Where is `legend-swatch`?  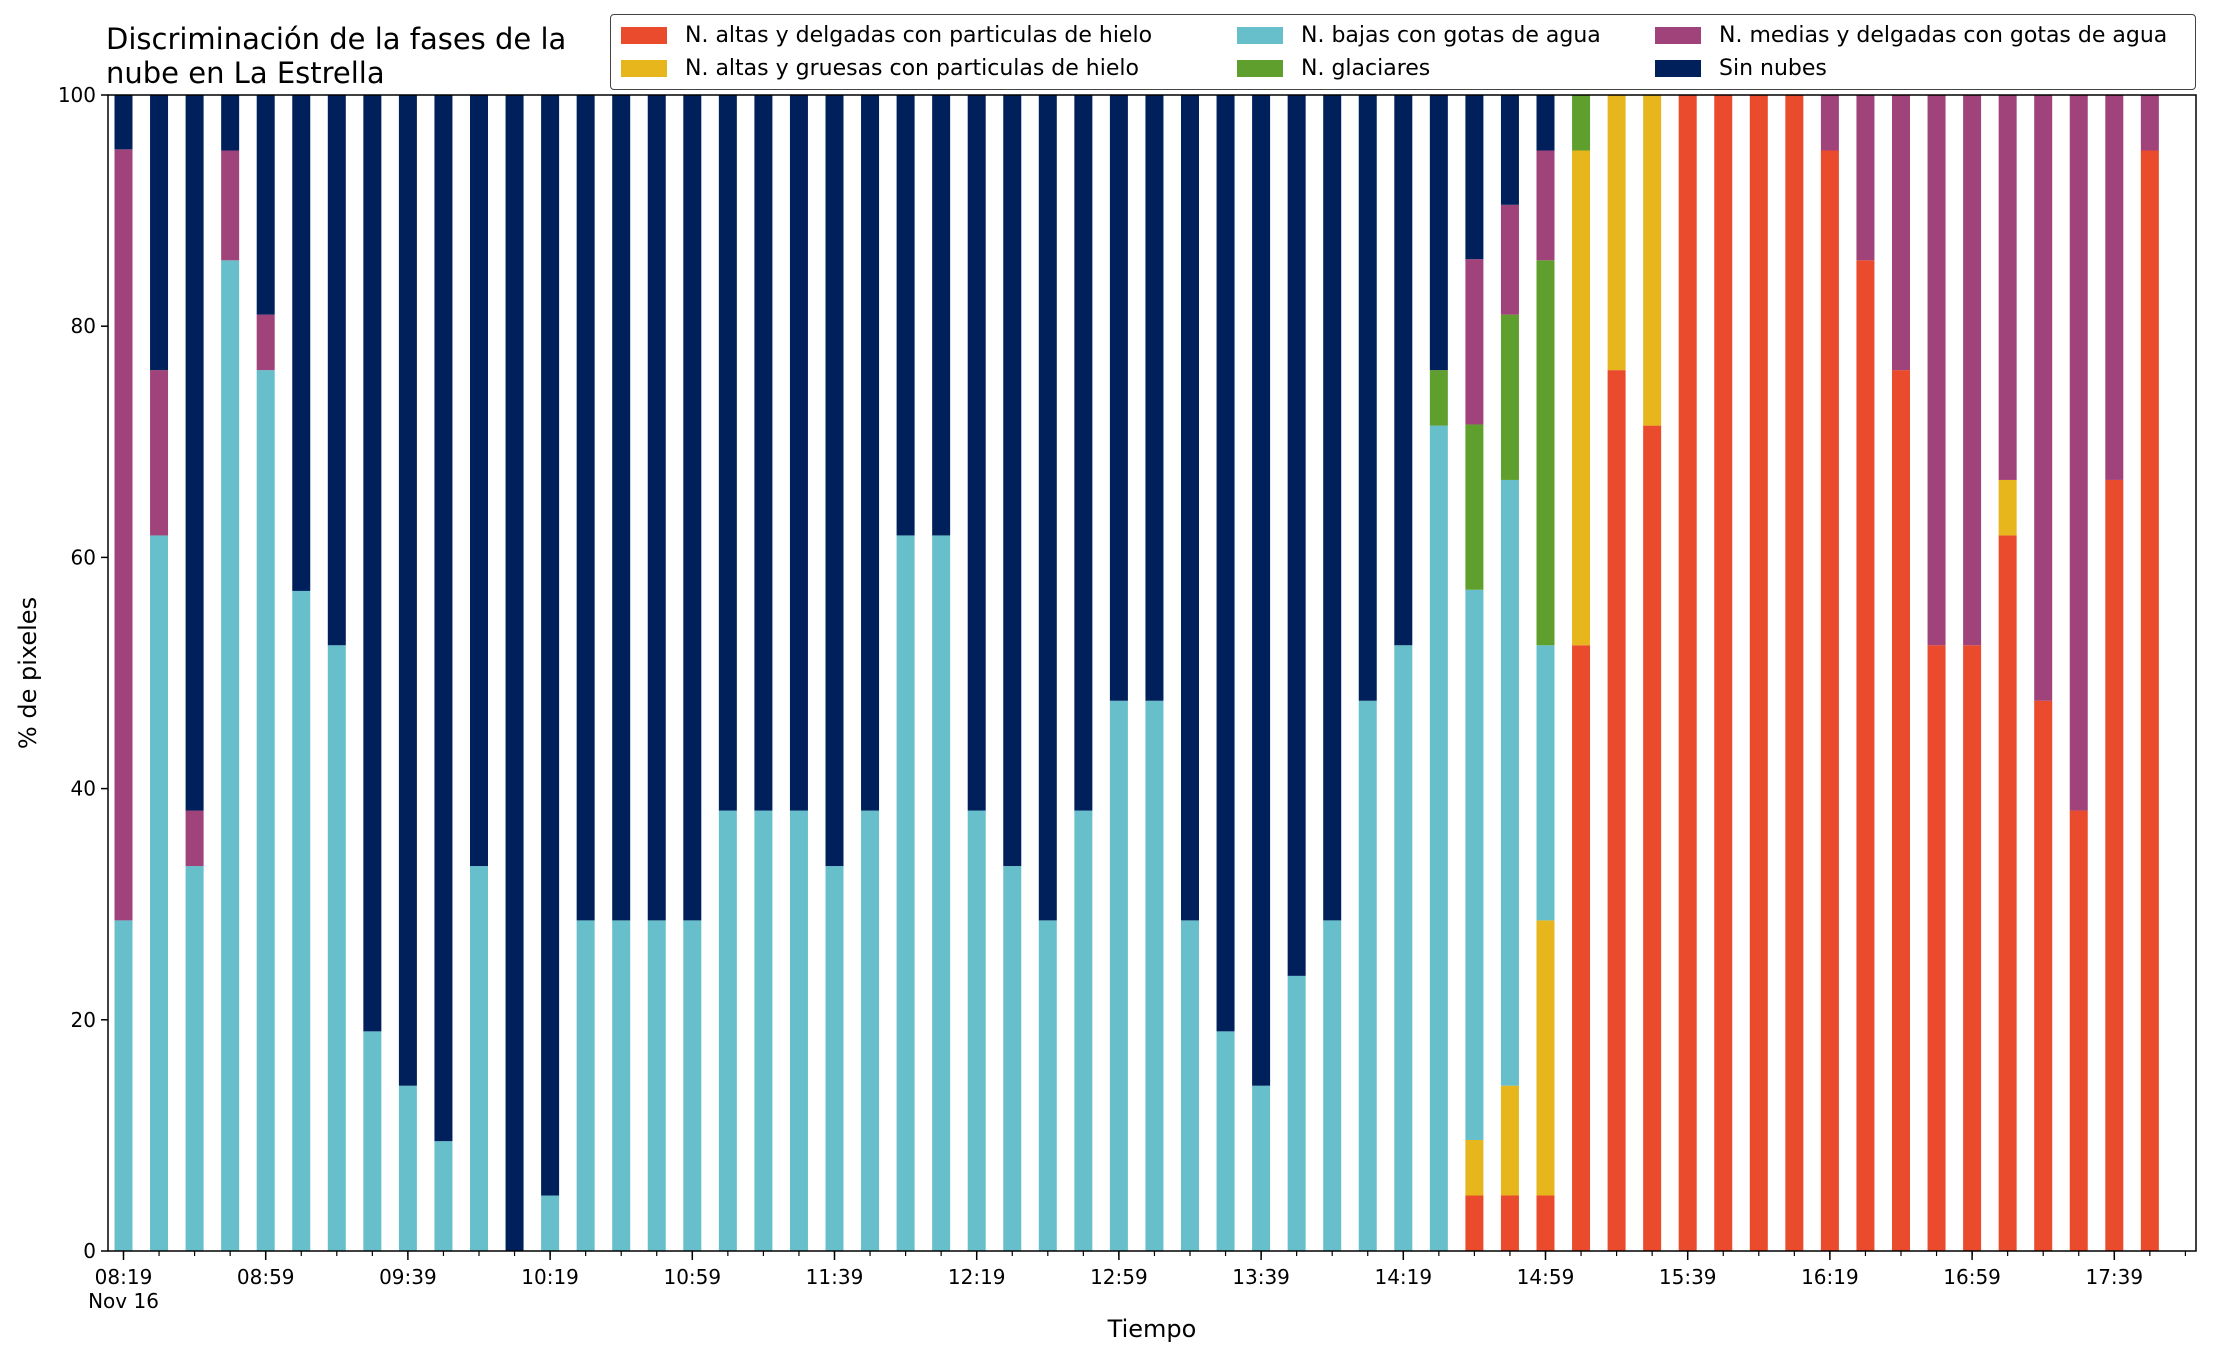
legend-swatch is located at coordinates (644, 68).